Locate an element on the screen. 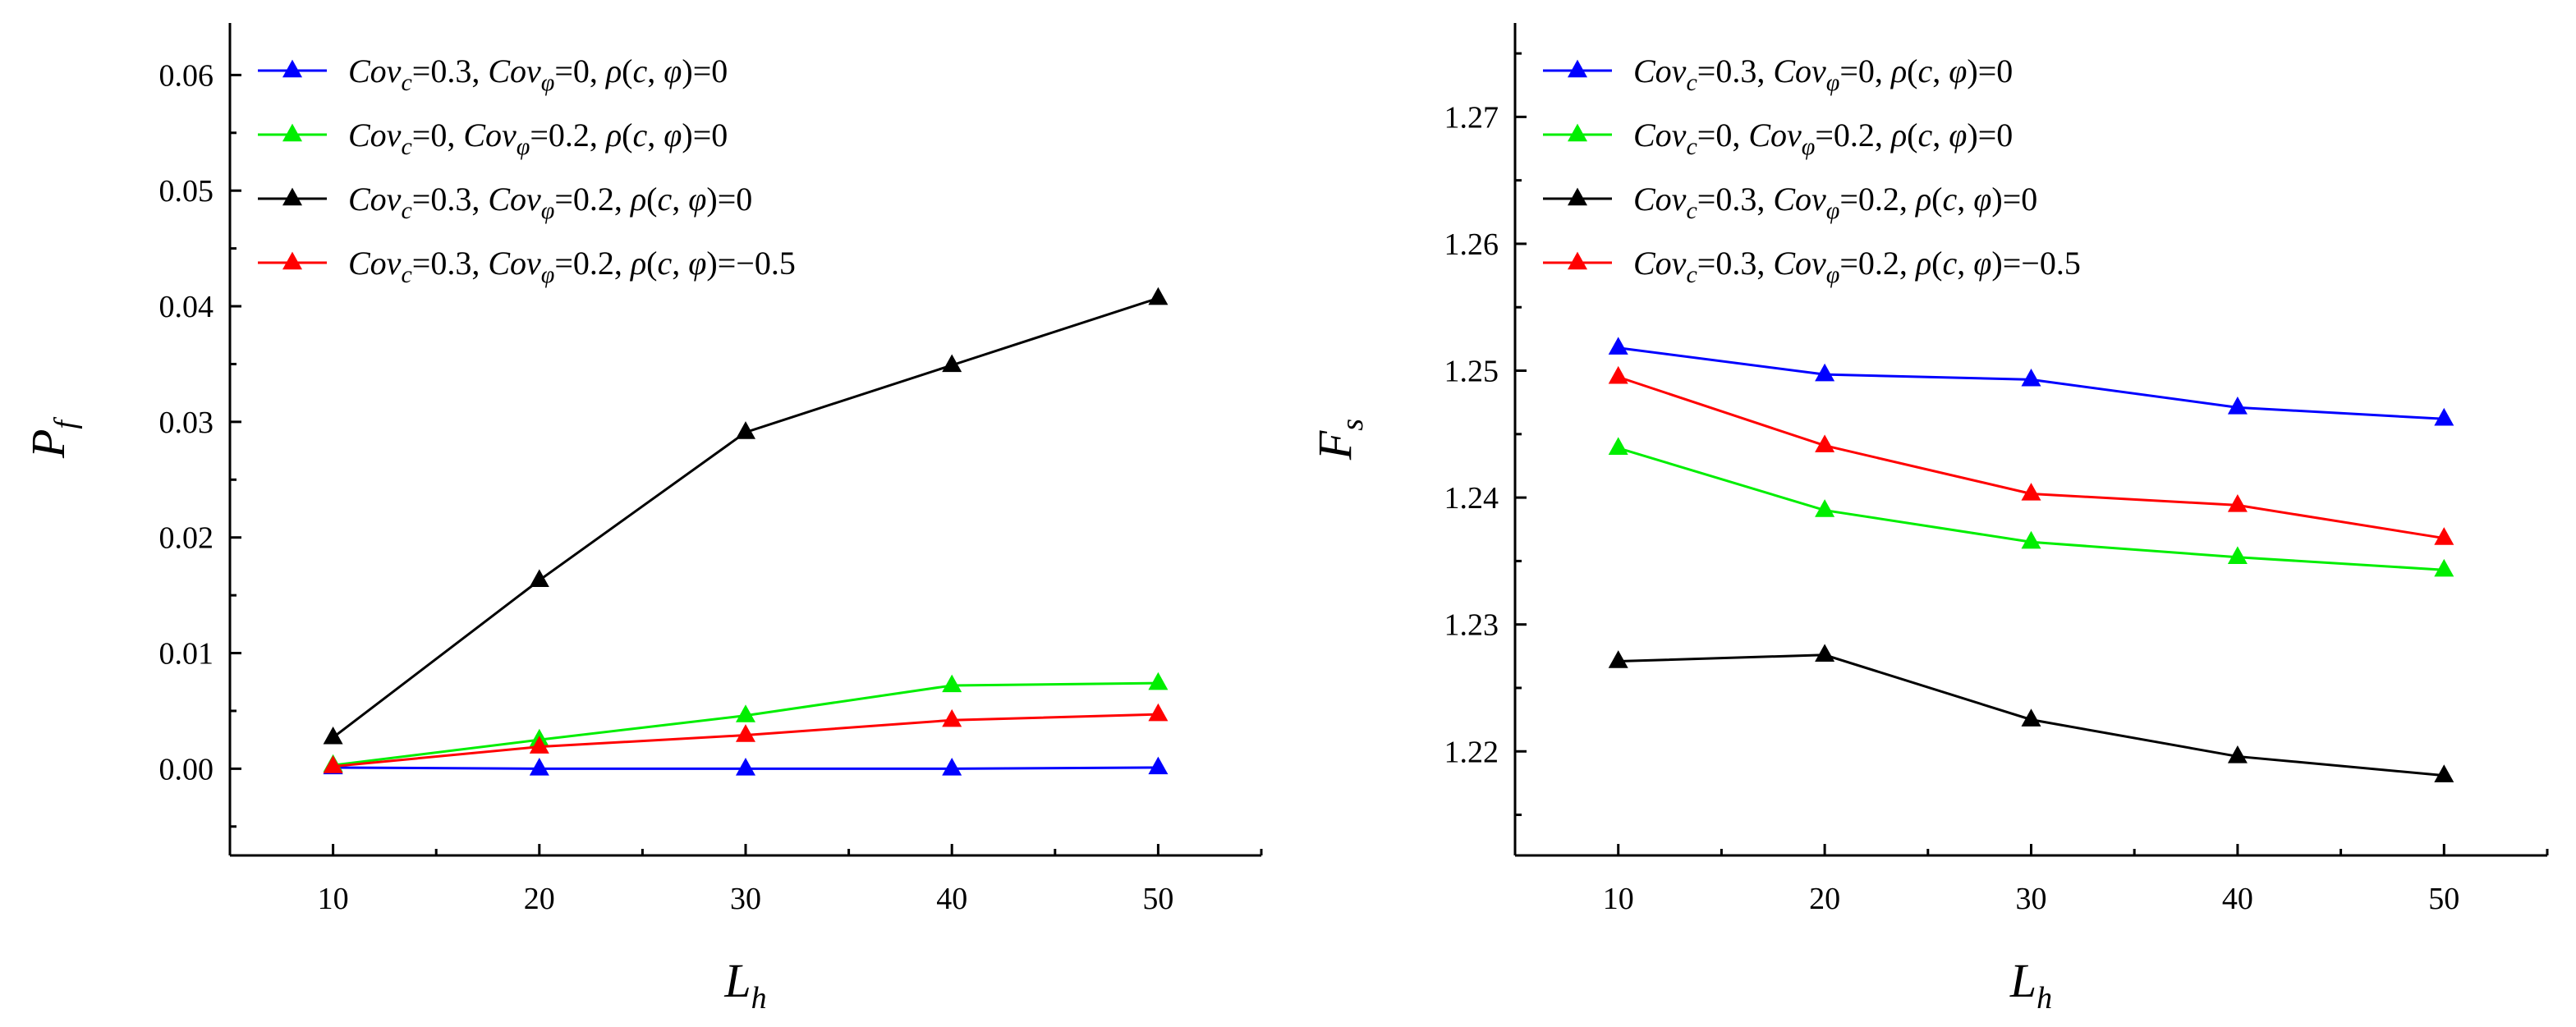 Image resolution: width=2576 pixels, height=1027 pixels. x-axis-title: Lh is located at coordinates (744, 985).